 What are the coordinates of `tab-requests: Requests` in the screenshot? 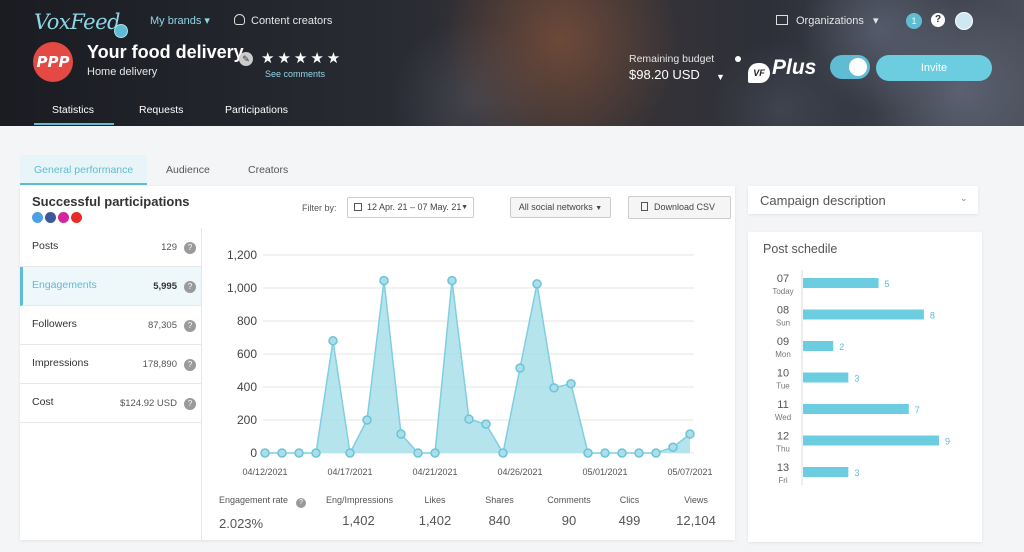 It's located at (161, 110).